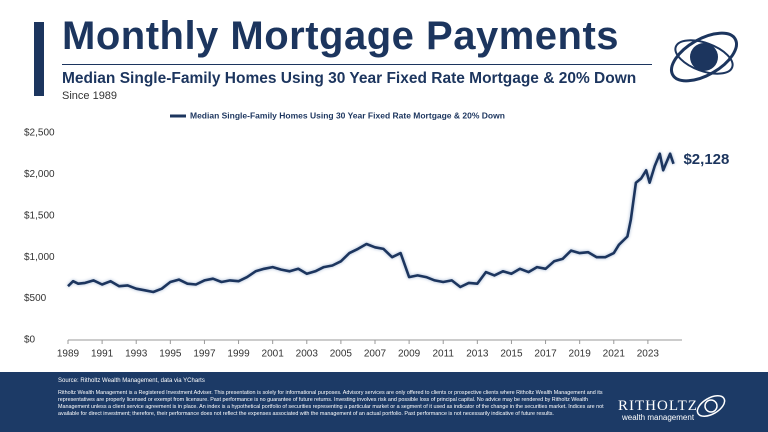 The image size is (768, 432). What do you see at coordinates (711, 406) in the screenshot?
I see `logo-icon` at bounding box center [711, 406].